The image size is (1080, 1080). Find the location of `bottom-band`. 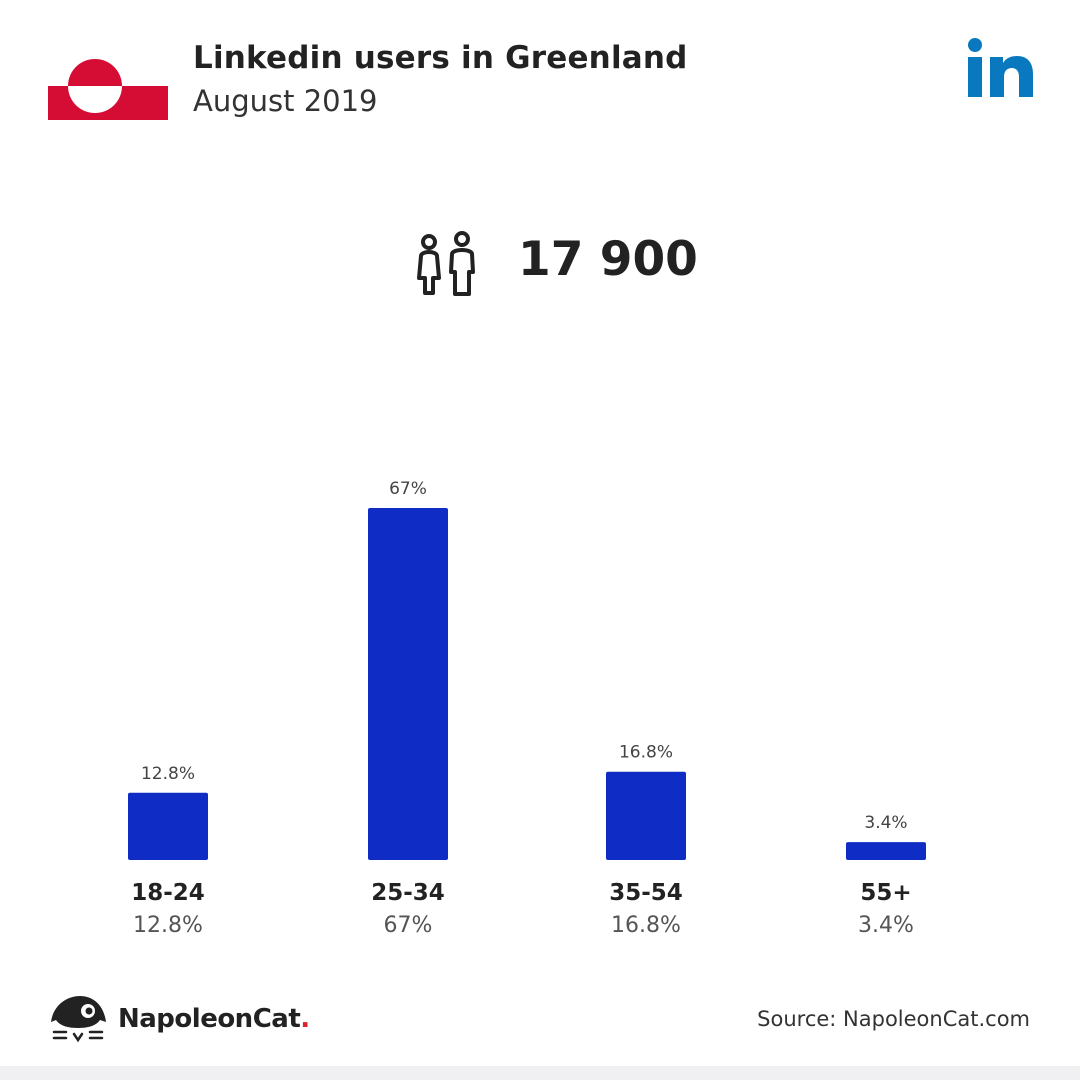

bottom-band is located at coordinates (540, 1073).